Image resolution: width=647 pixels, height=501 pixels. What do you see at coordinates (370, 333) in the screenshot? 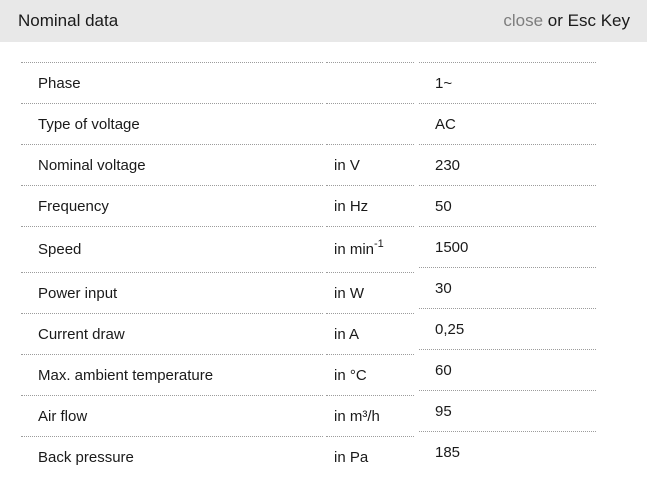
I see `spec-unit-cell: in A` at bounding box center [370, 333].